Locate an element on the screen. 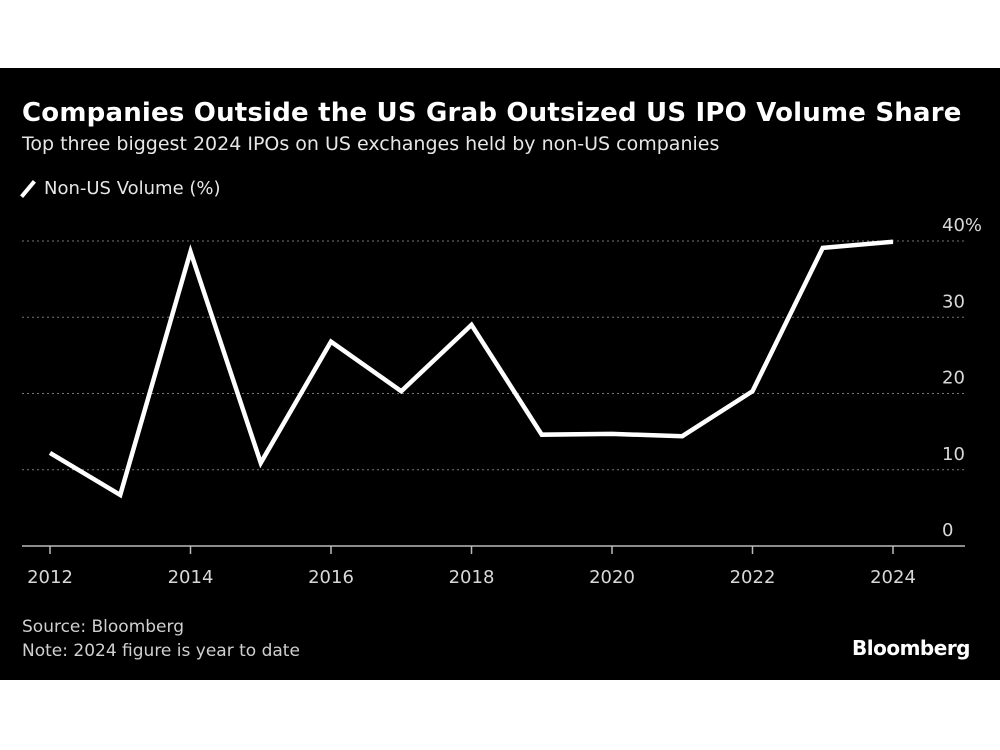 The width and height of the screenshot is (1000, 750). x-tick-label: 2012 is located at coordinates (50, 577).